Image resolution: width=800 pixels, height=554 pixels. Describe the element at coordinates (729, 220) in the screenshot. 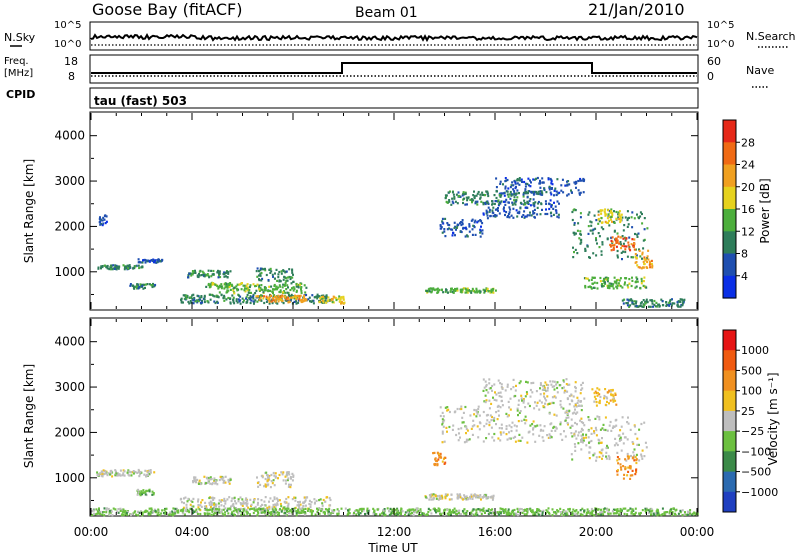

I see `power-colorbar-swatch` at that location.